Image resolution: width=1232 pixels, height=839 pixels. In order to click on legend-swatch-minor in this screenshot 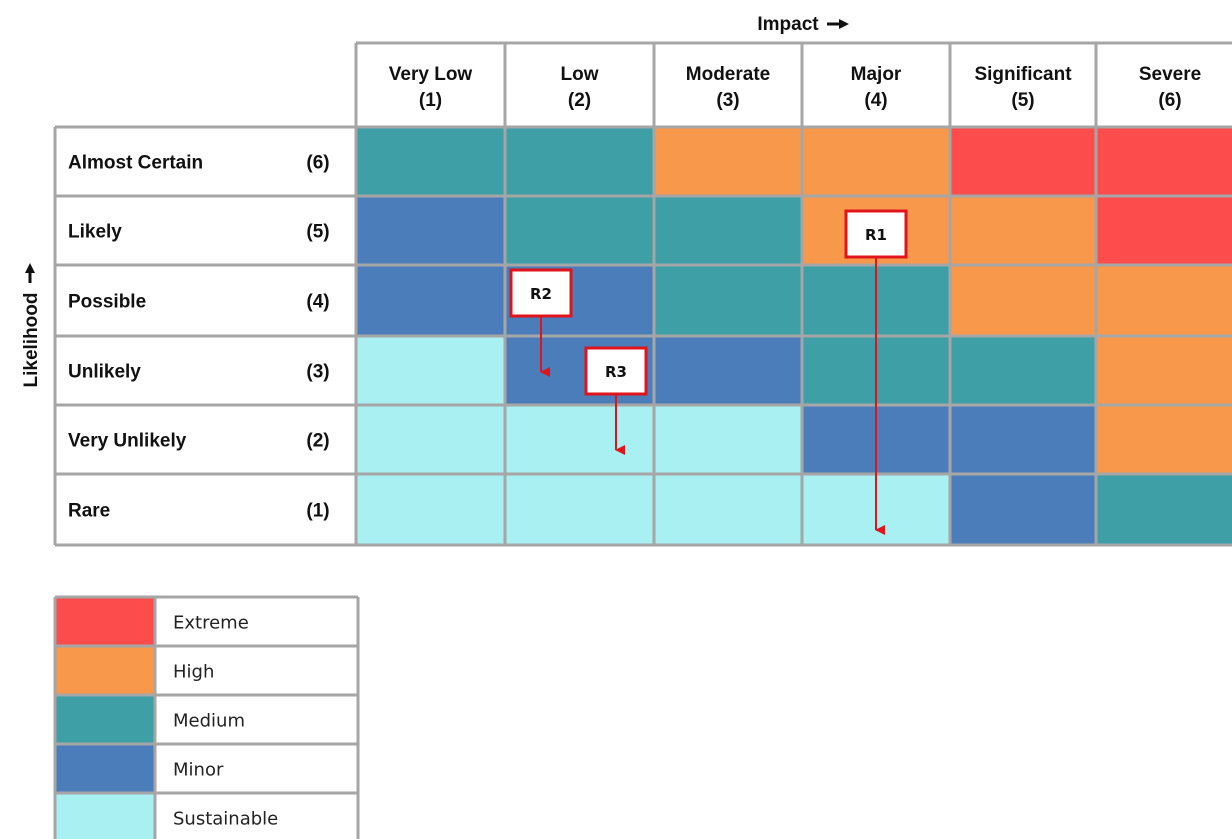, I will do `click(105, 768)`.